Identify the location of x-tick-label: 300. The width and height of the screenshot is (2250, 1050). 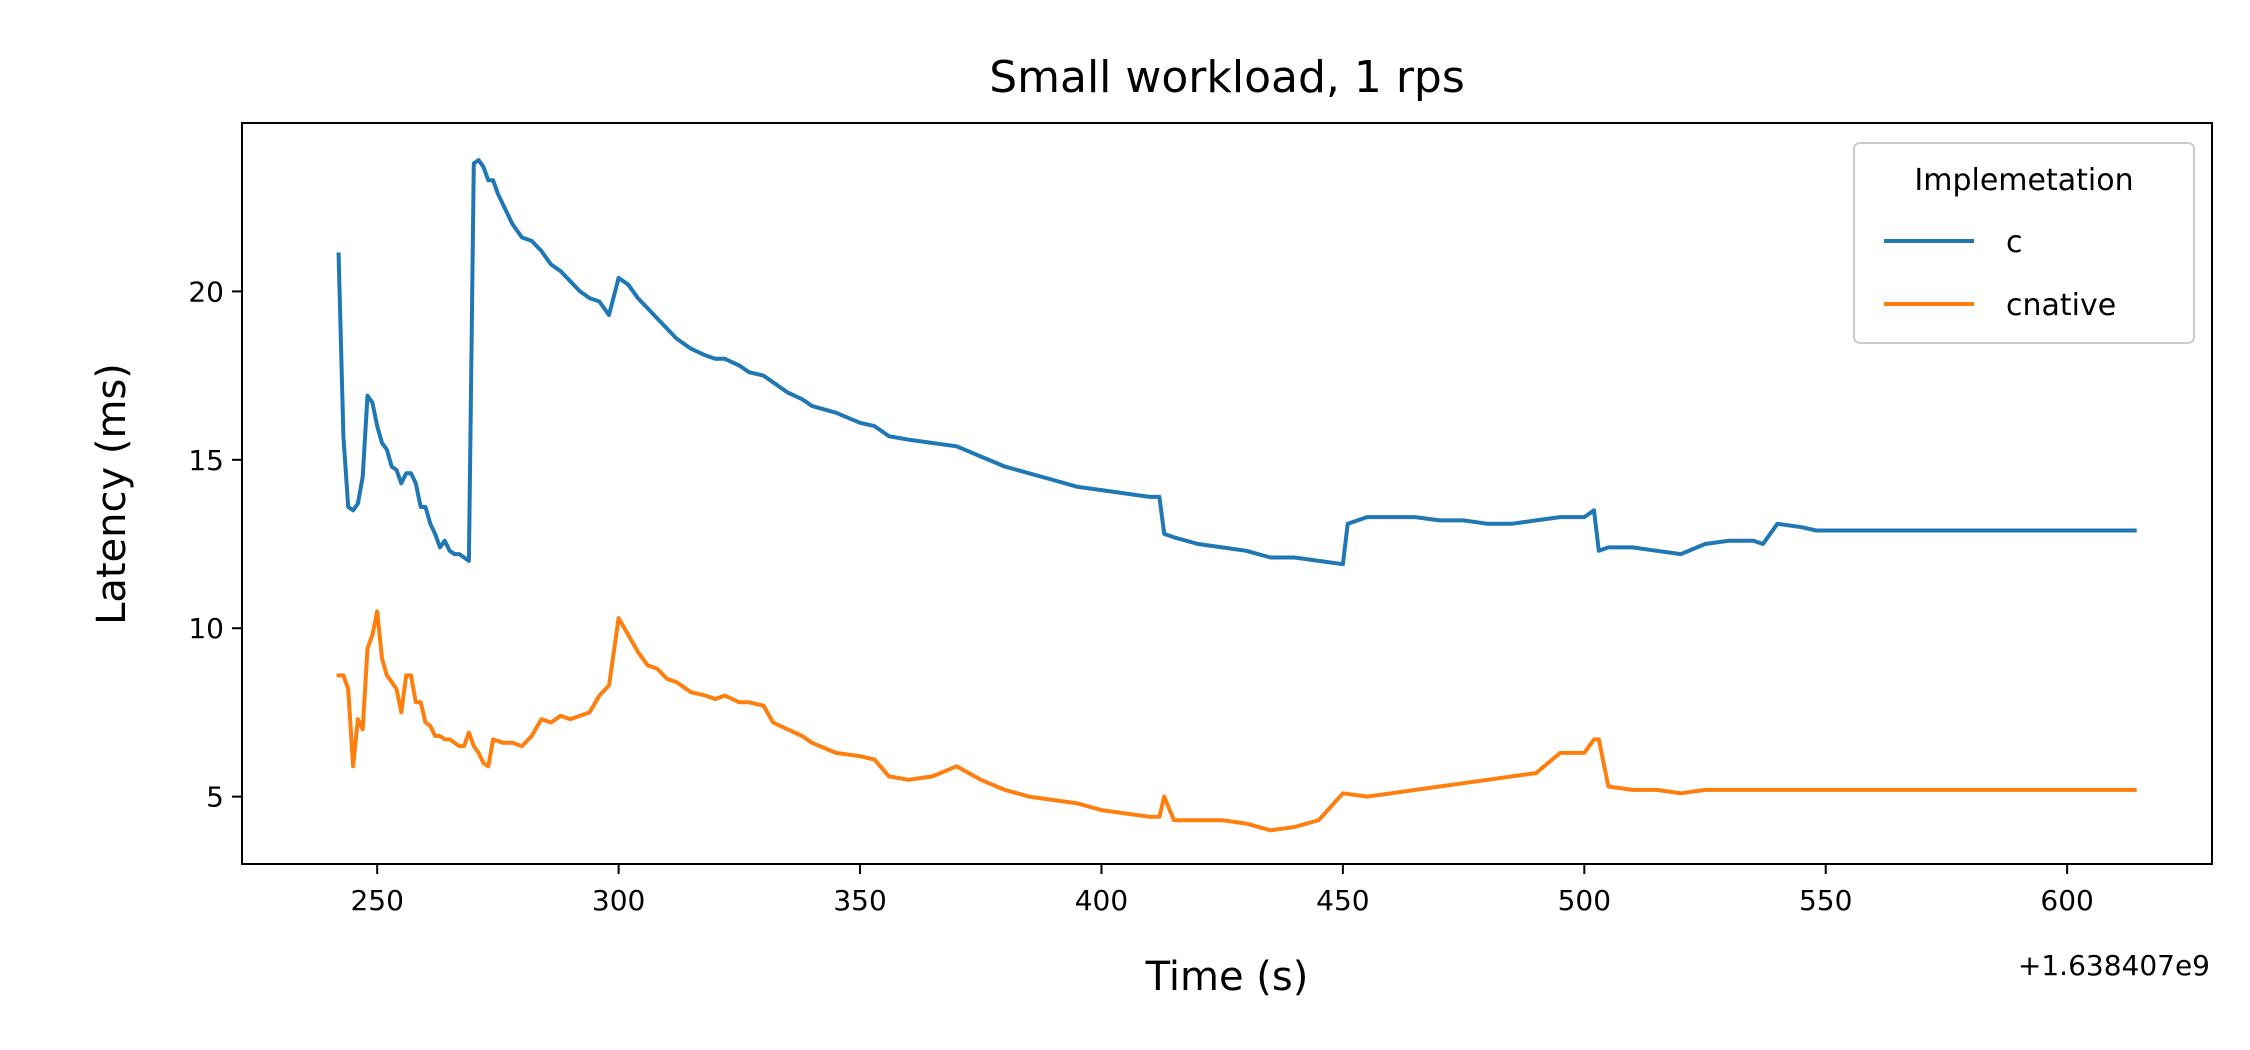
(618, 900).